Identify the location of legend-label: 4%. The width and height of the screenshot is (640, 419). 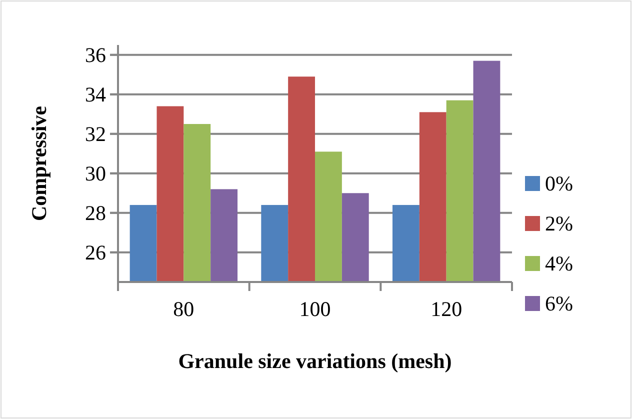
(559, 263).